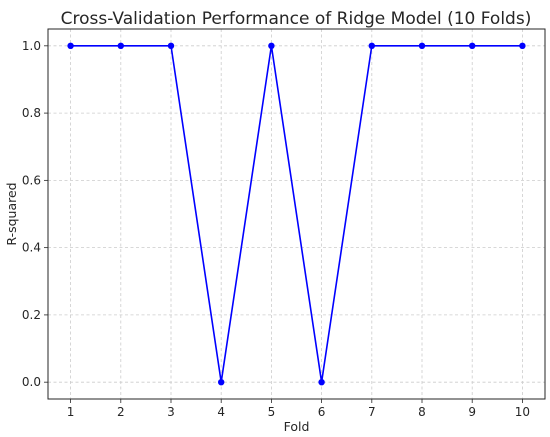 The image size is (550, 437). Describe the element at coordinates (272, 412) in the screenshot. I see `x-tick-label: 5` at that location.